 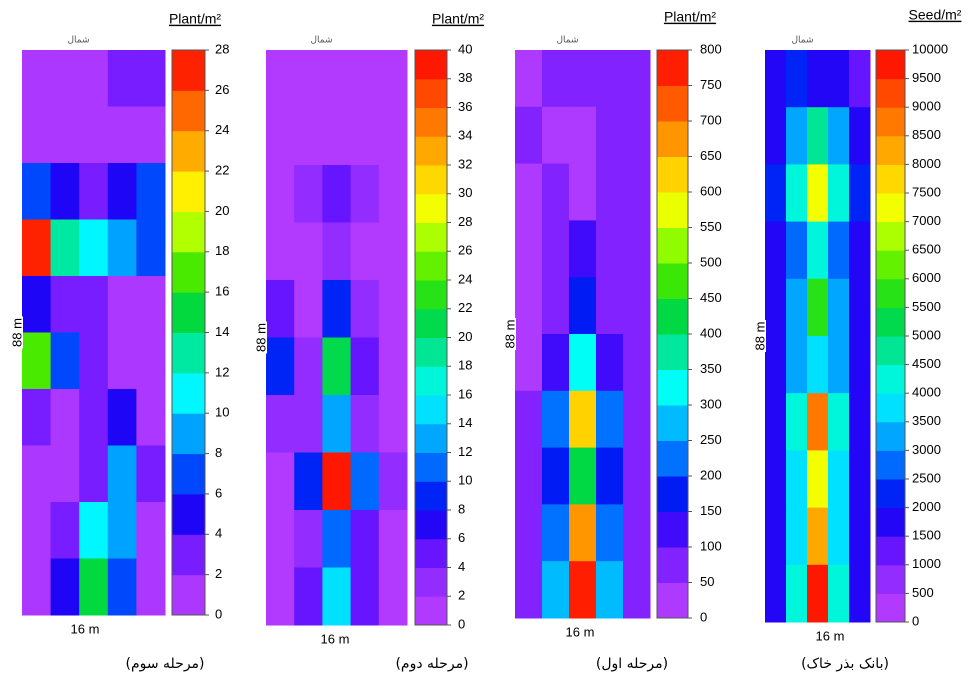 What do you see at coordinates (926, 163) in the screenshot?
I see `tick-label: 8000` at bounding box center [926, 163].